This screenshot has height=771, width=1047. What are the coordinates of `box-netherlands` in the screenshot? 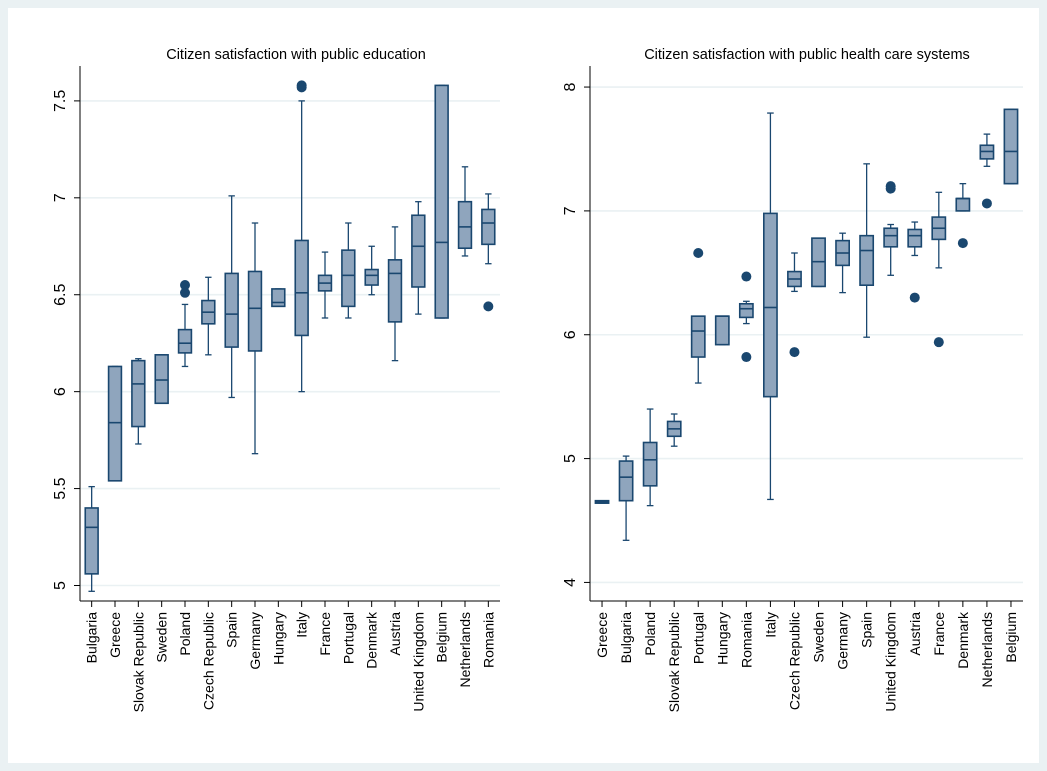 It's located at (465, 211).